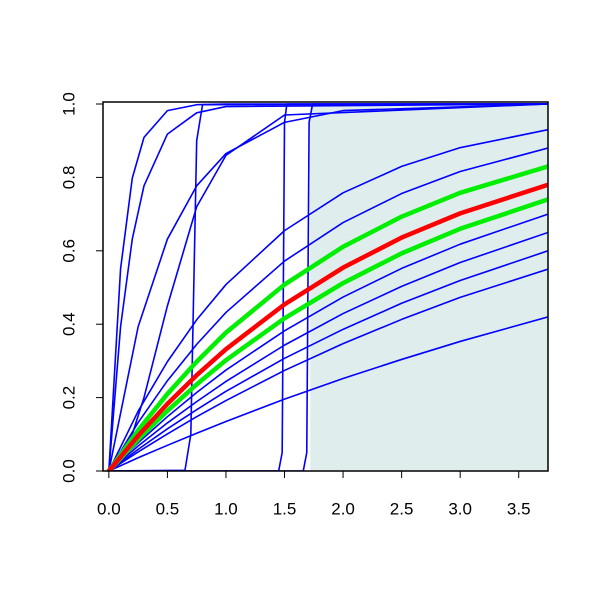  I want to click on x-tick-label: 2.0, so click(343, 508).